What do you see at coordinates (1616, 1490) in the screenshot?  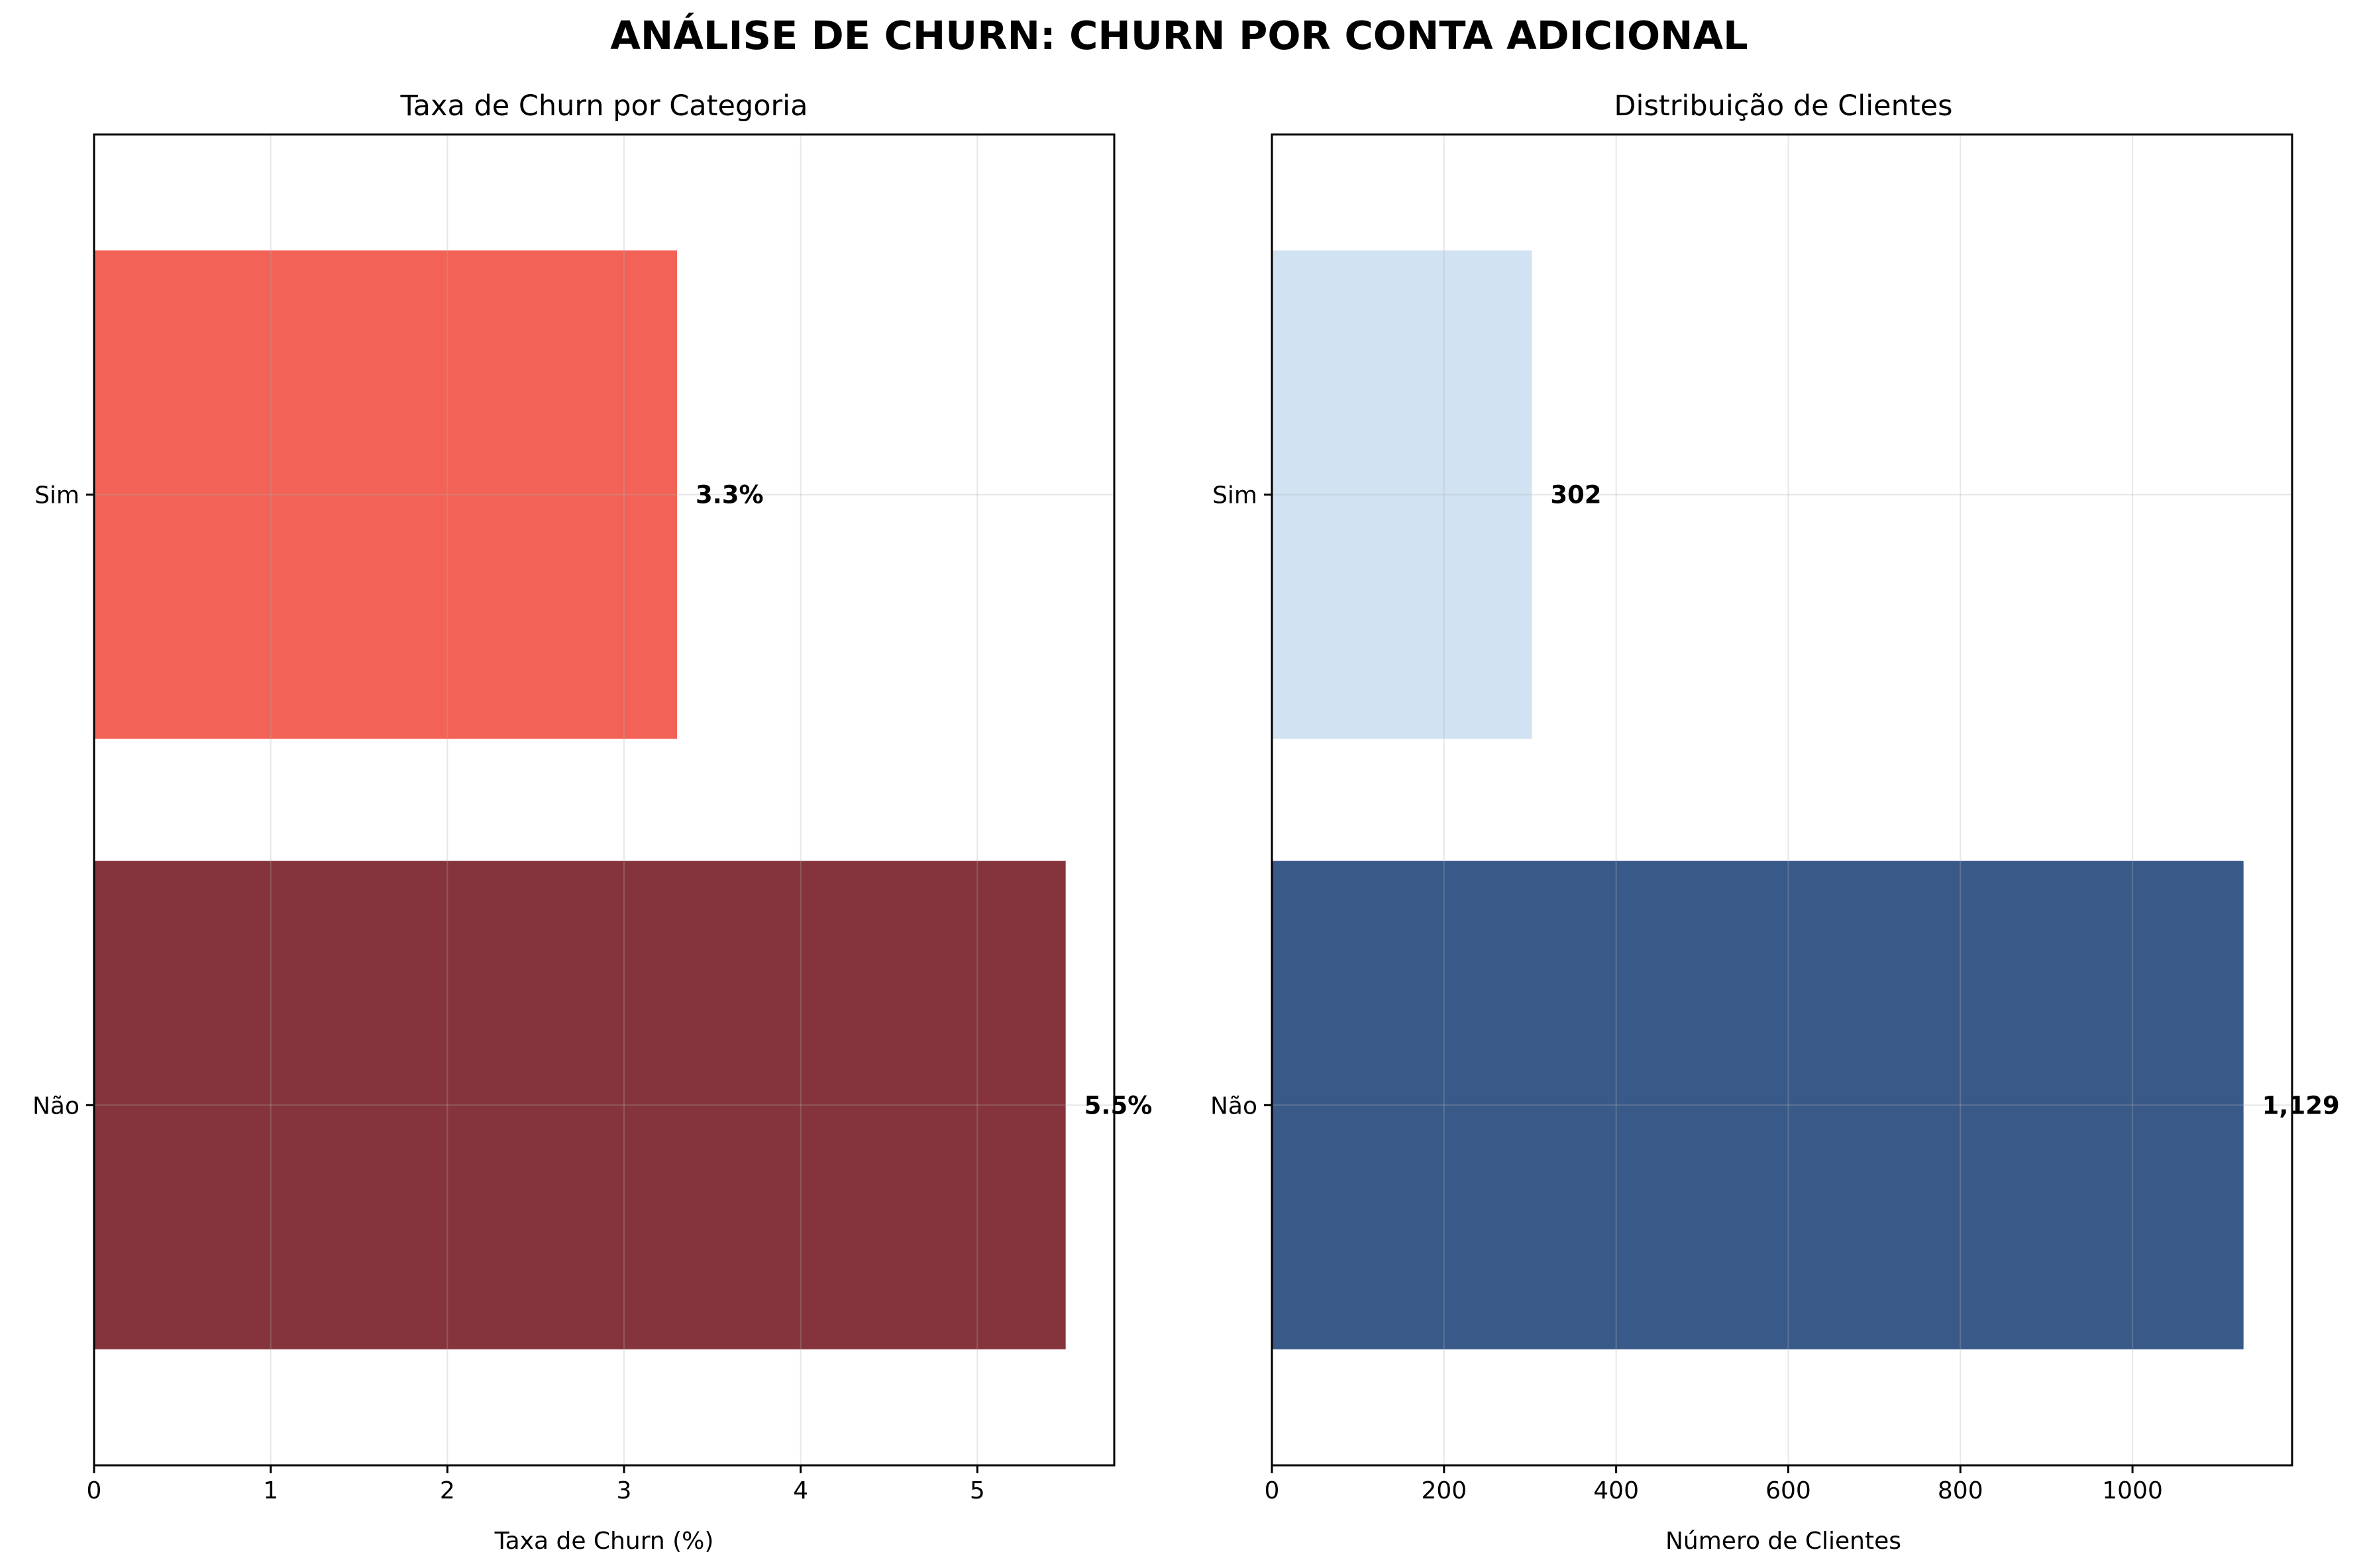 I see `customer-distribution-x-tick-label-2: 400` at bounding box center [1616, 1490].